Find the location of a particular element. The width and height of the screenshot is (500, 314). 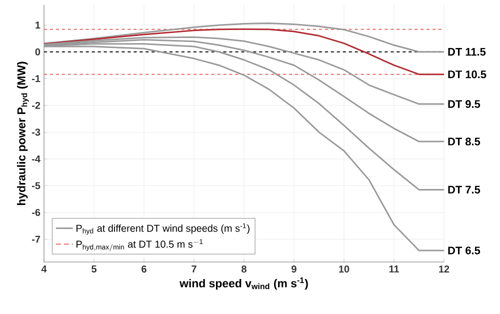

x-tick-label: 9 is located at coordinates (294, 269).